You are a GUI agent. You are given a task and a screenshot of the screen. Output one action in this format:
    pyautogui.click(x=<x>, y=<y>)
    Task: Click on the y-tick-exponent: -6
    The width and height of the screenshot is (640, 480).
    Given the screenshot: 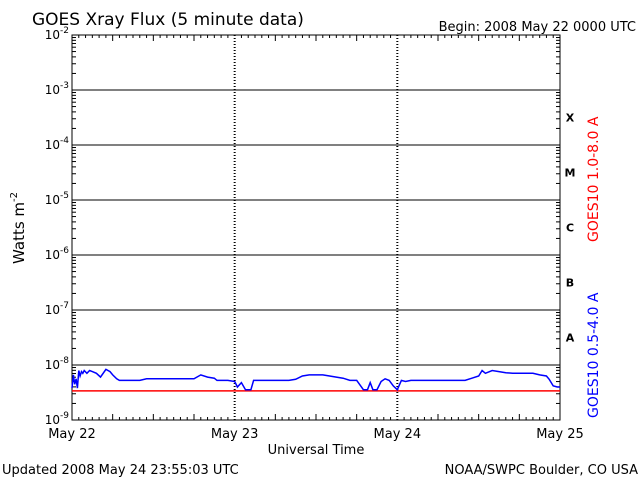 What is the action you would take?
    pyautogui.click(x=64, y=251)
    